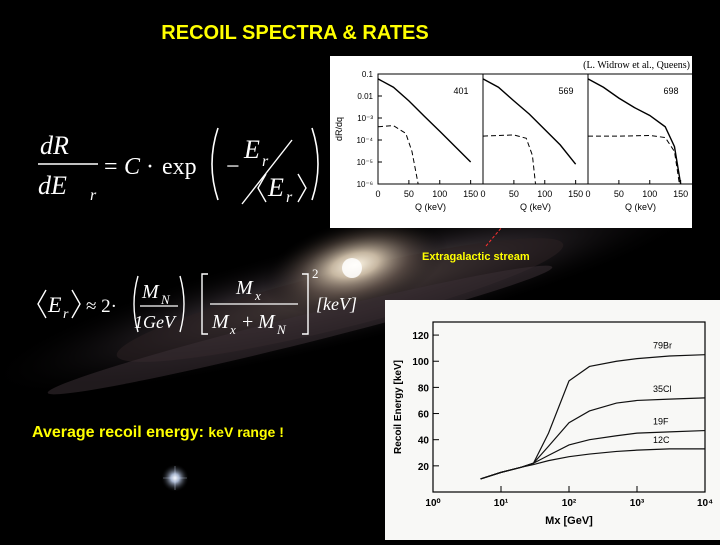  I want to click on recoil-series-label: 19F, so click(661, 422).